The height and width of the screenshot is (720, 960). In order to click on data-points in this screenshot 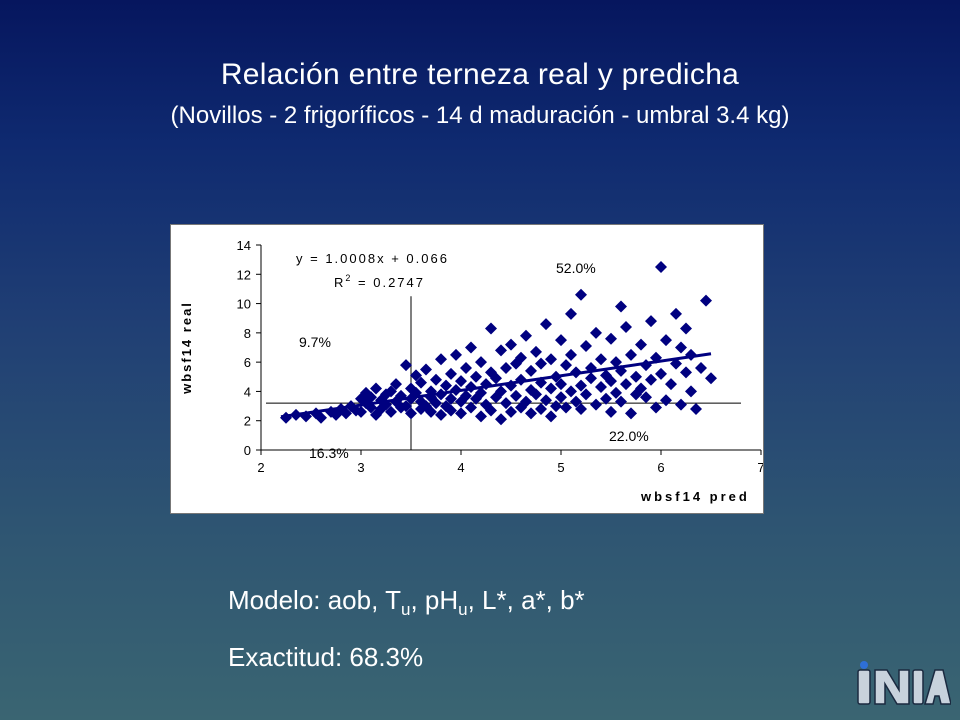, I will do `click(498, 343)`.